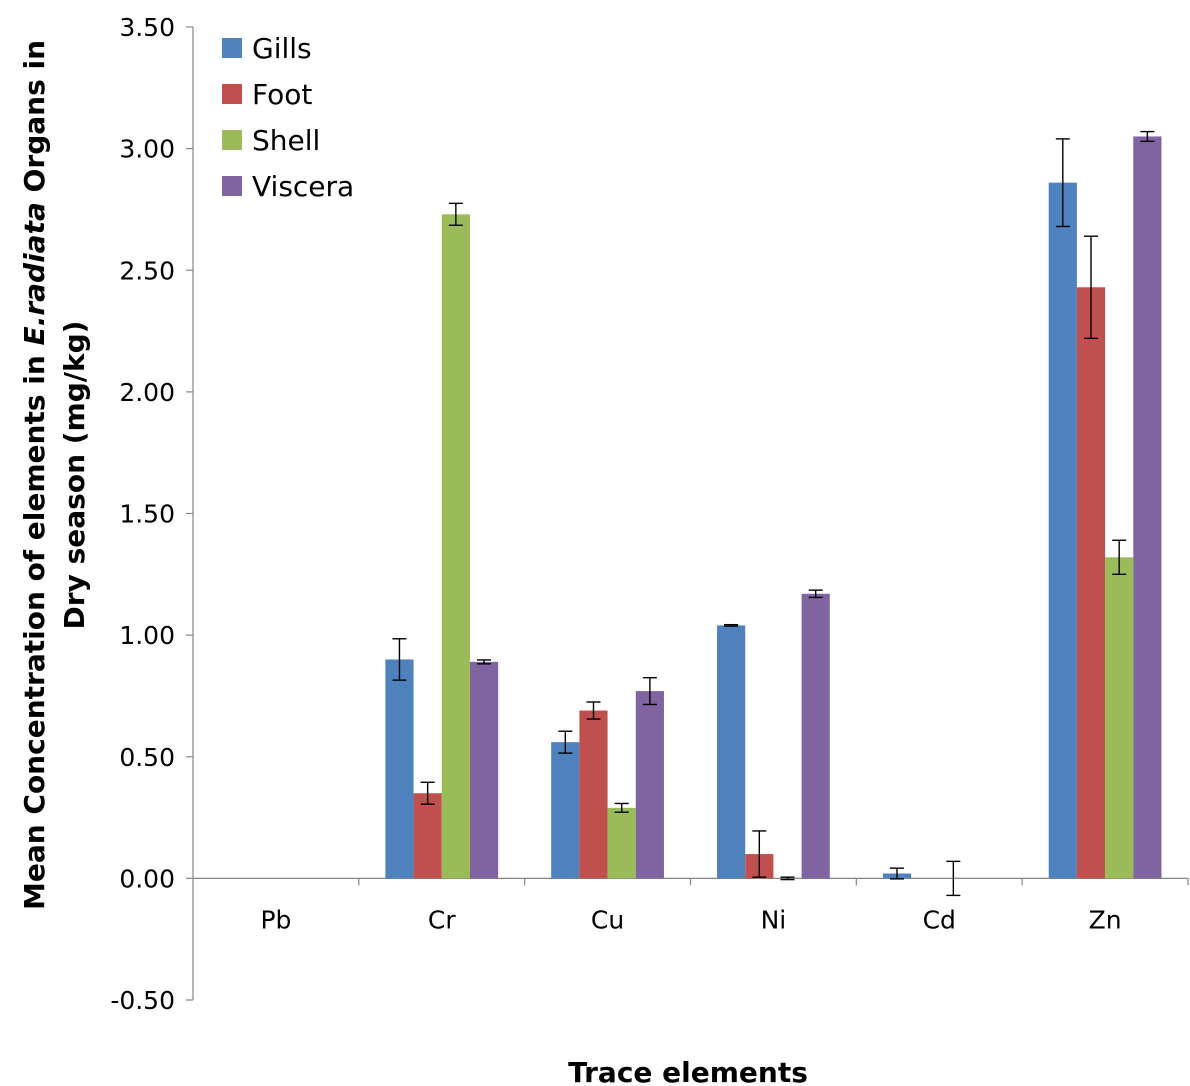 Image resolution: width=1190 pixels, height=1086 pixels. Describe the element at coordinates (774, 919) in the screenshot. I see `x-tick-label: Ni` at that location.